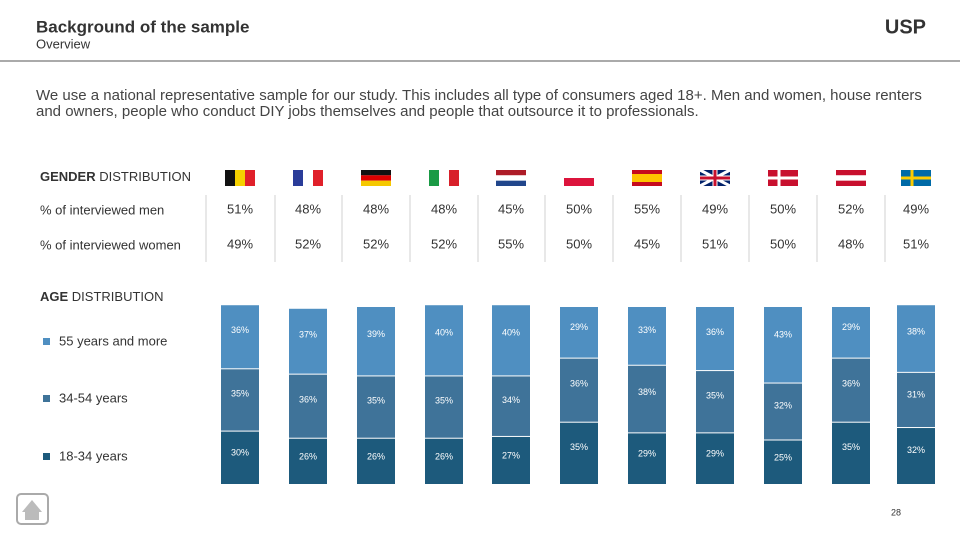 The width and height of the screenshot is (960, 540). What do you see at coordinates (68, 176) in the screenshot?
I see `gender-heading-bold: GENDER` at bounding box center [68, 176].